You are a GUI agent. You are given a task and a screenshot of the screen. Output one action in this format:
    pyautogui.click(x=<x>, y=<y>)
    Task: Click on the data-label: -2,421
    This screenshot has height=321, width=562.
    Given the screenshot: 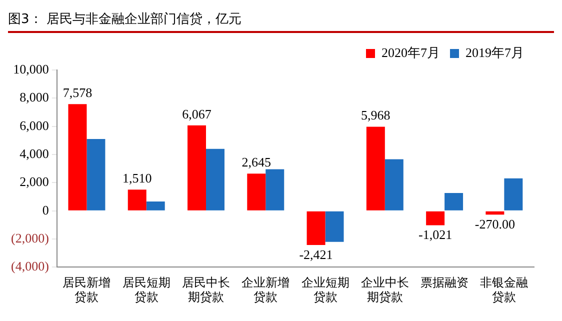 What is the action you would take?
    pyautogui.click(x=316, y=254)
    